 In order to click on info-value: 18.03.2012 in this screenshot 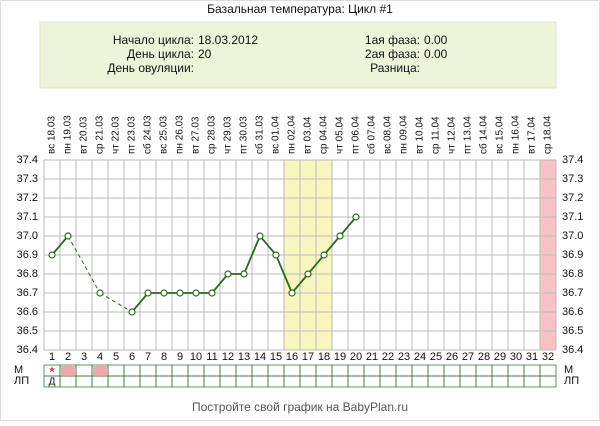, I will do `click(228, 40)`.